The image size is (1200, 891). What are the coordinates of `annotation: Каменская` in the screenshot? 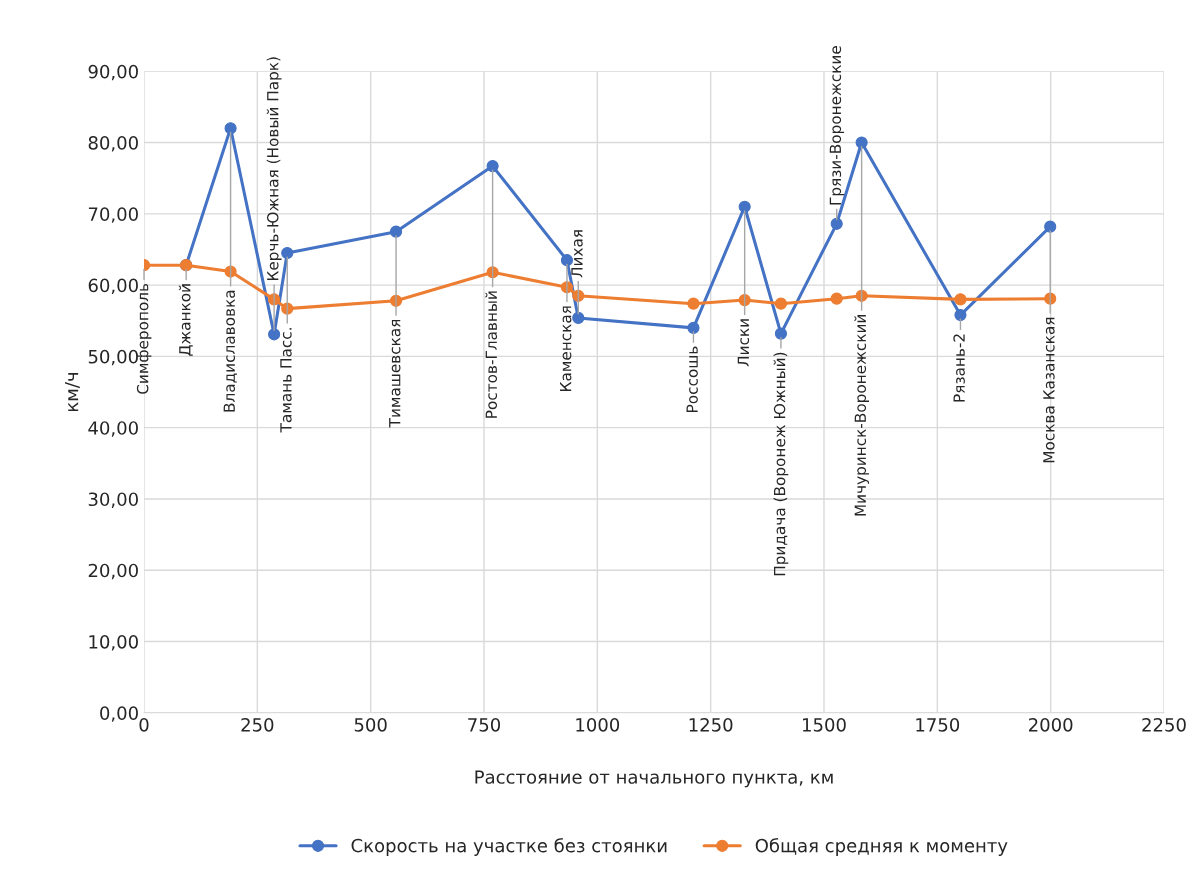 It's located at (566, 348).